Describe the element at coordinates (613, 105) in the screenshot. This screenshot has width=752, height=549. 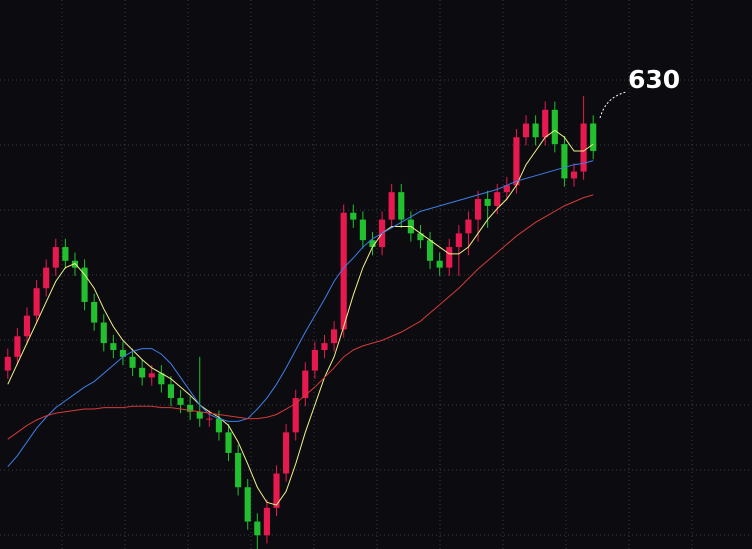
I see `annotation-leader` at that location.